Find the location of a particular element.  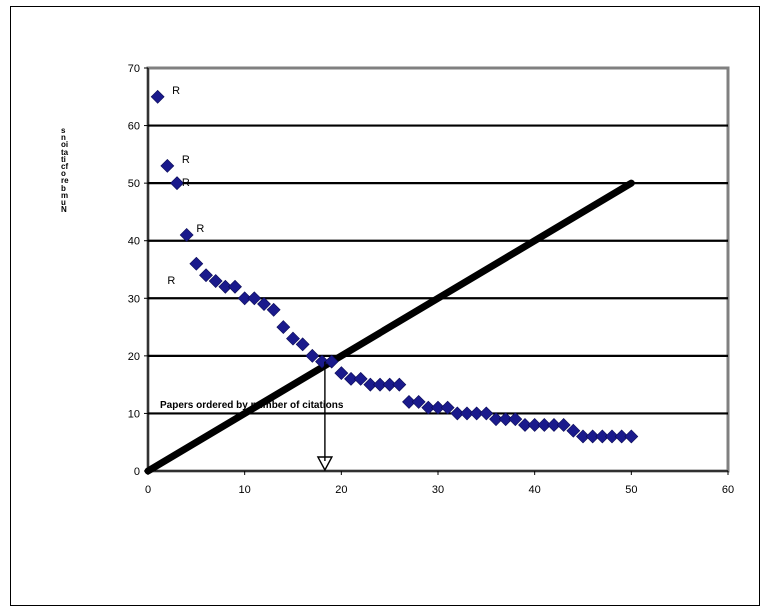

x-tick-label: 60 is located at coordinates (728, 490).